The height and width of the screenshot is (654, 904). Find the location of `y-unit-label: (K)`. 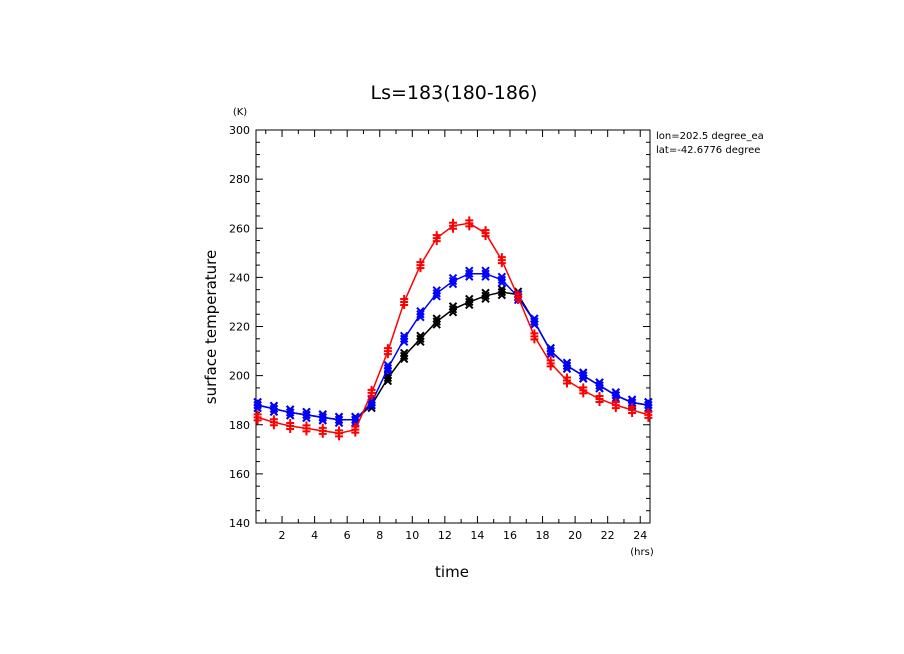

y-unit-label: (K) is located at coordinates (240, 112).